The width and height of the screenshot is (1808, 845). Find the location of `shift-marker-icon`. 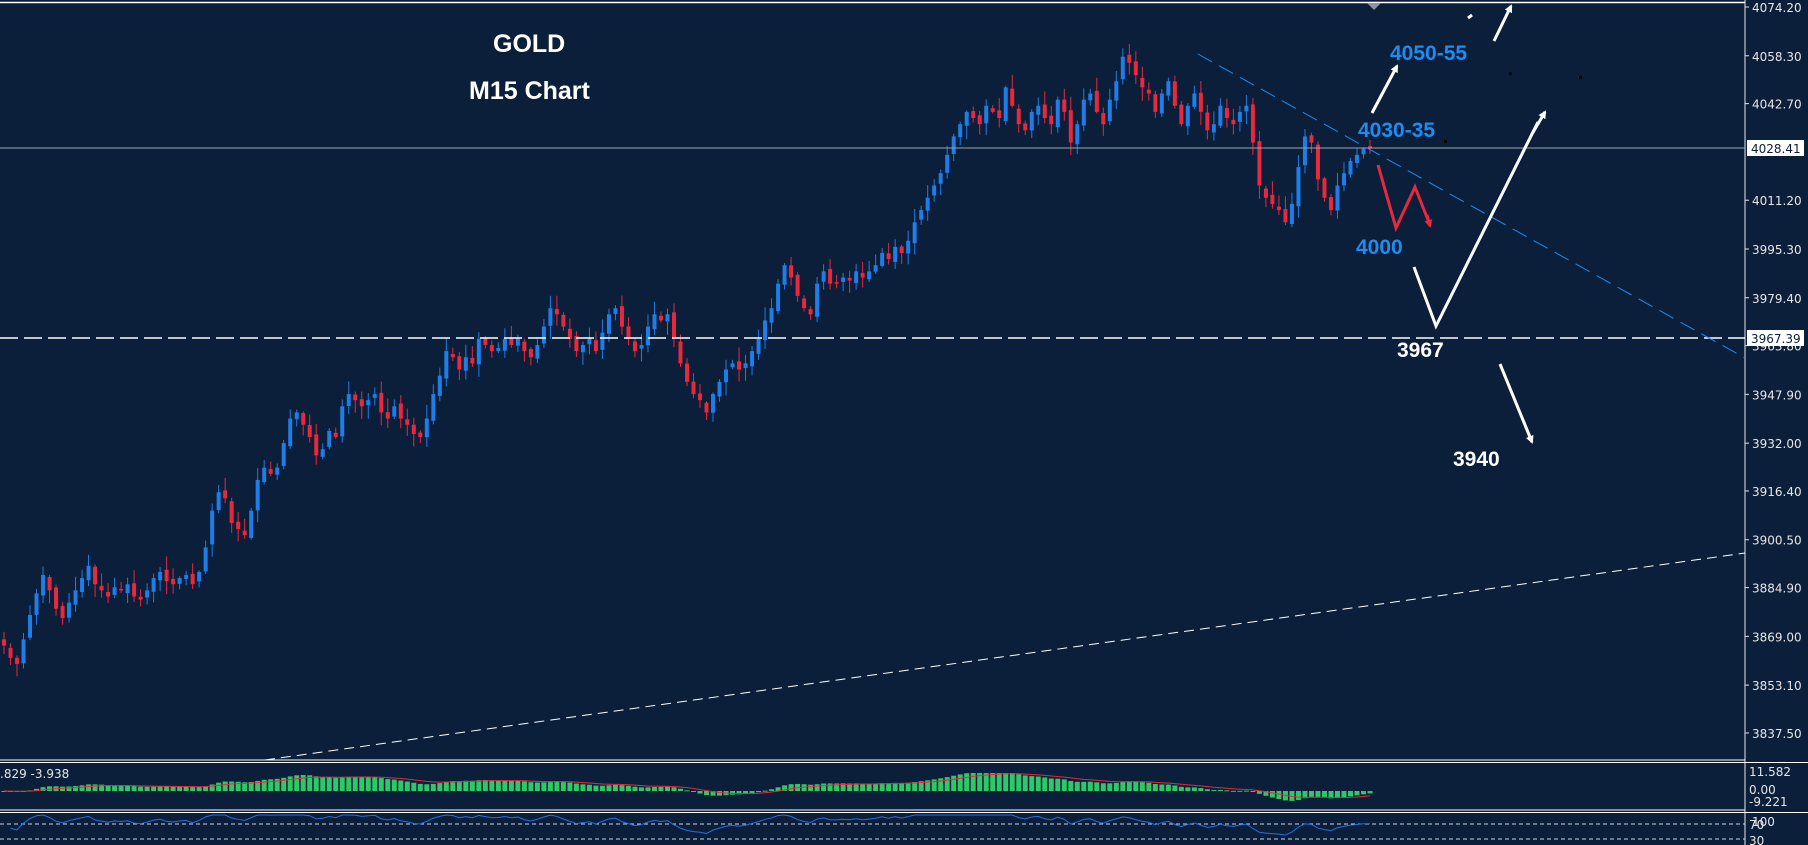

shift-marker-icon is located at coordinates (1374, 6).